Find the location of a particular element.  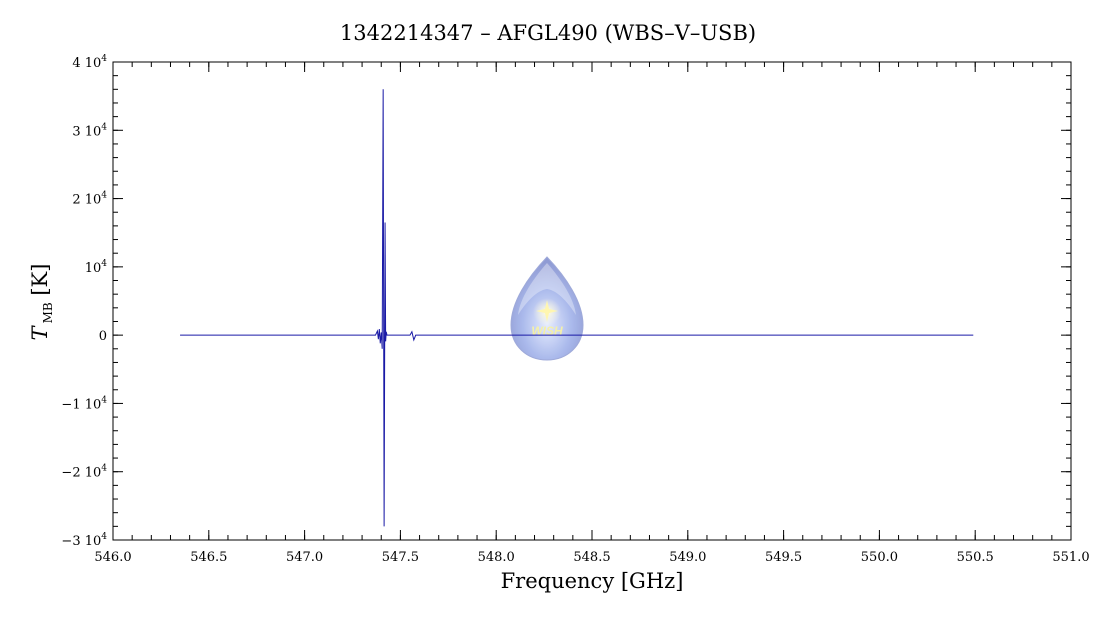

x-tick-label: 550.5 is located at coordinates (975, 557).